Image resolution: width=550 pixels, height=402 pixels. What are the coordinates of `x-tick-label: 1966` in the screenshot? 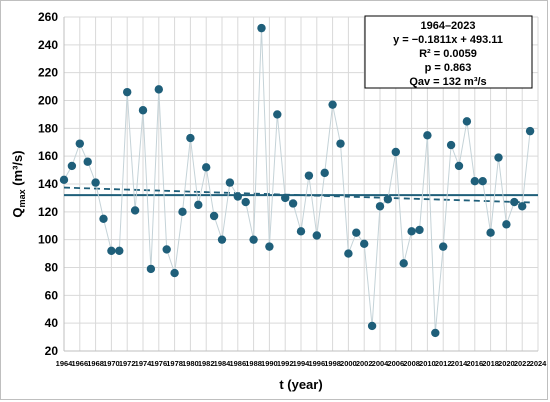 It's located at (79, 363).